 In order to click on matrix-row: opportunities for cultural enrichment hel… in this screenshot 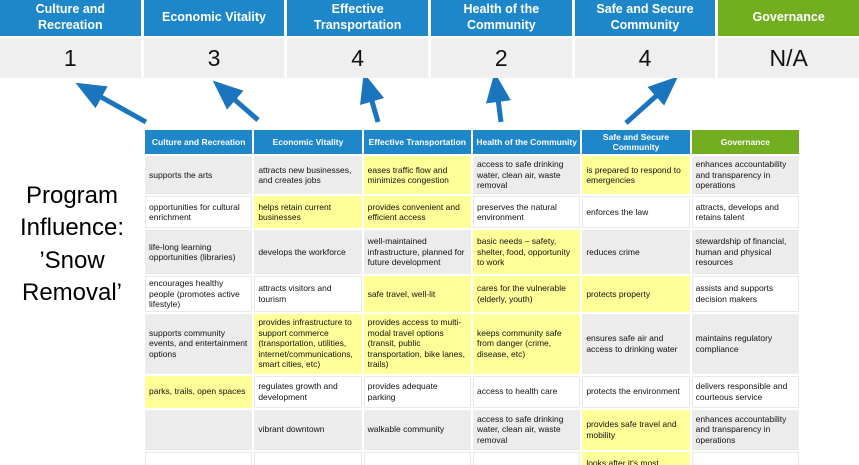, I will do `click(472, 212)`.